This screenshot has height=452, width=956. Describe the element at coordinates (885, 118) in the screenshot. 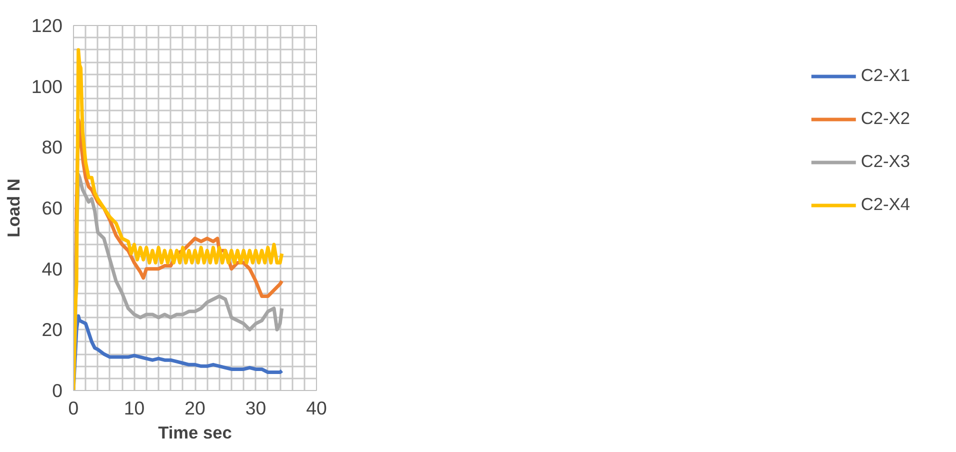

I see `legend-label: C2-X2` at that location.